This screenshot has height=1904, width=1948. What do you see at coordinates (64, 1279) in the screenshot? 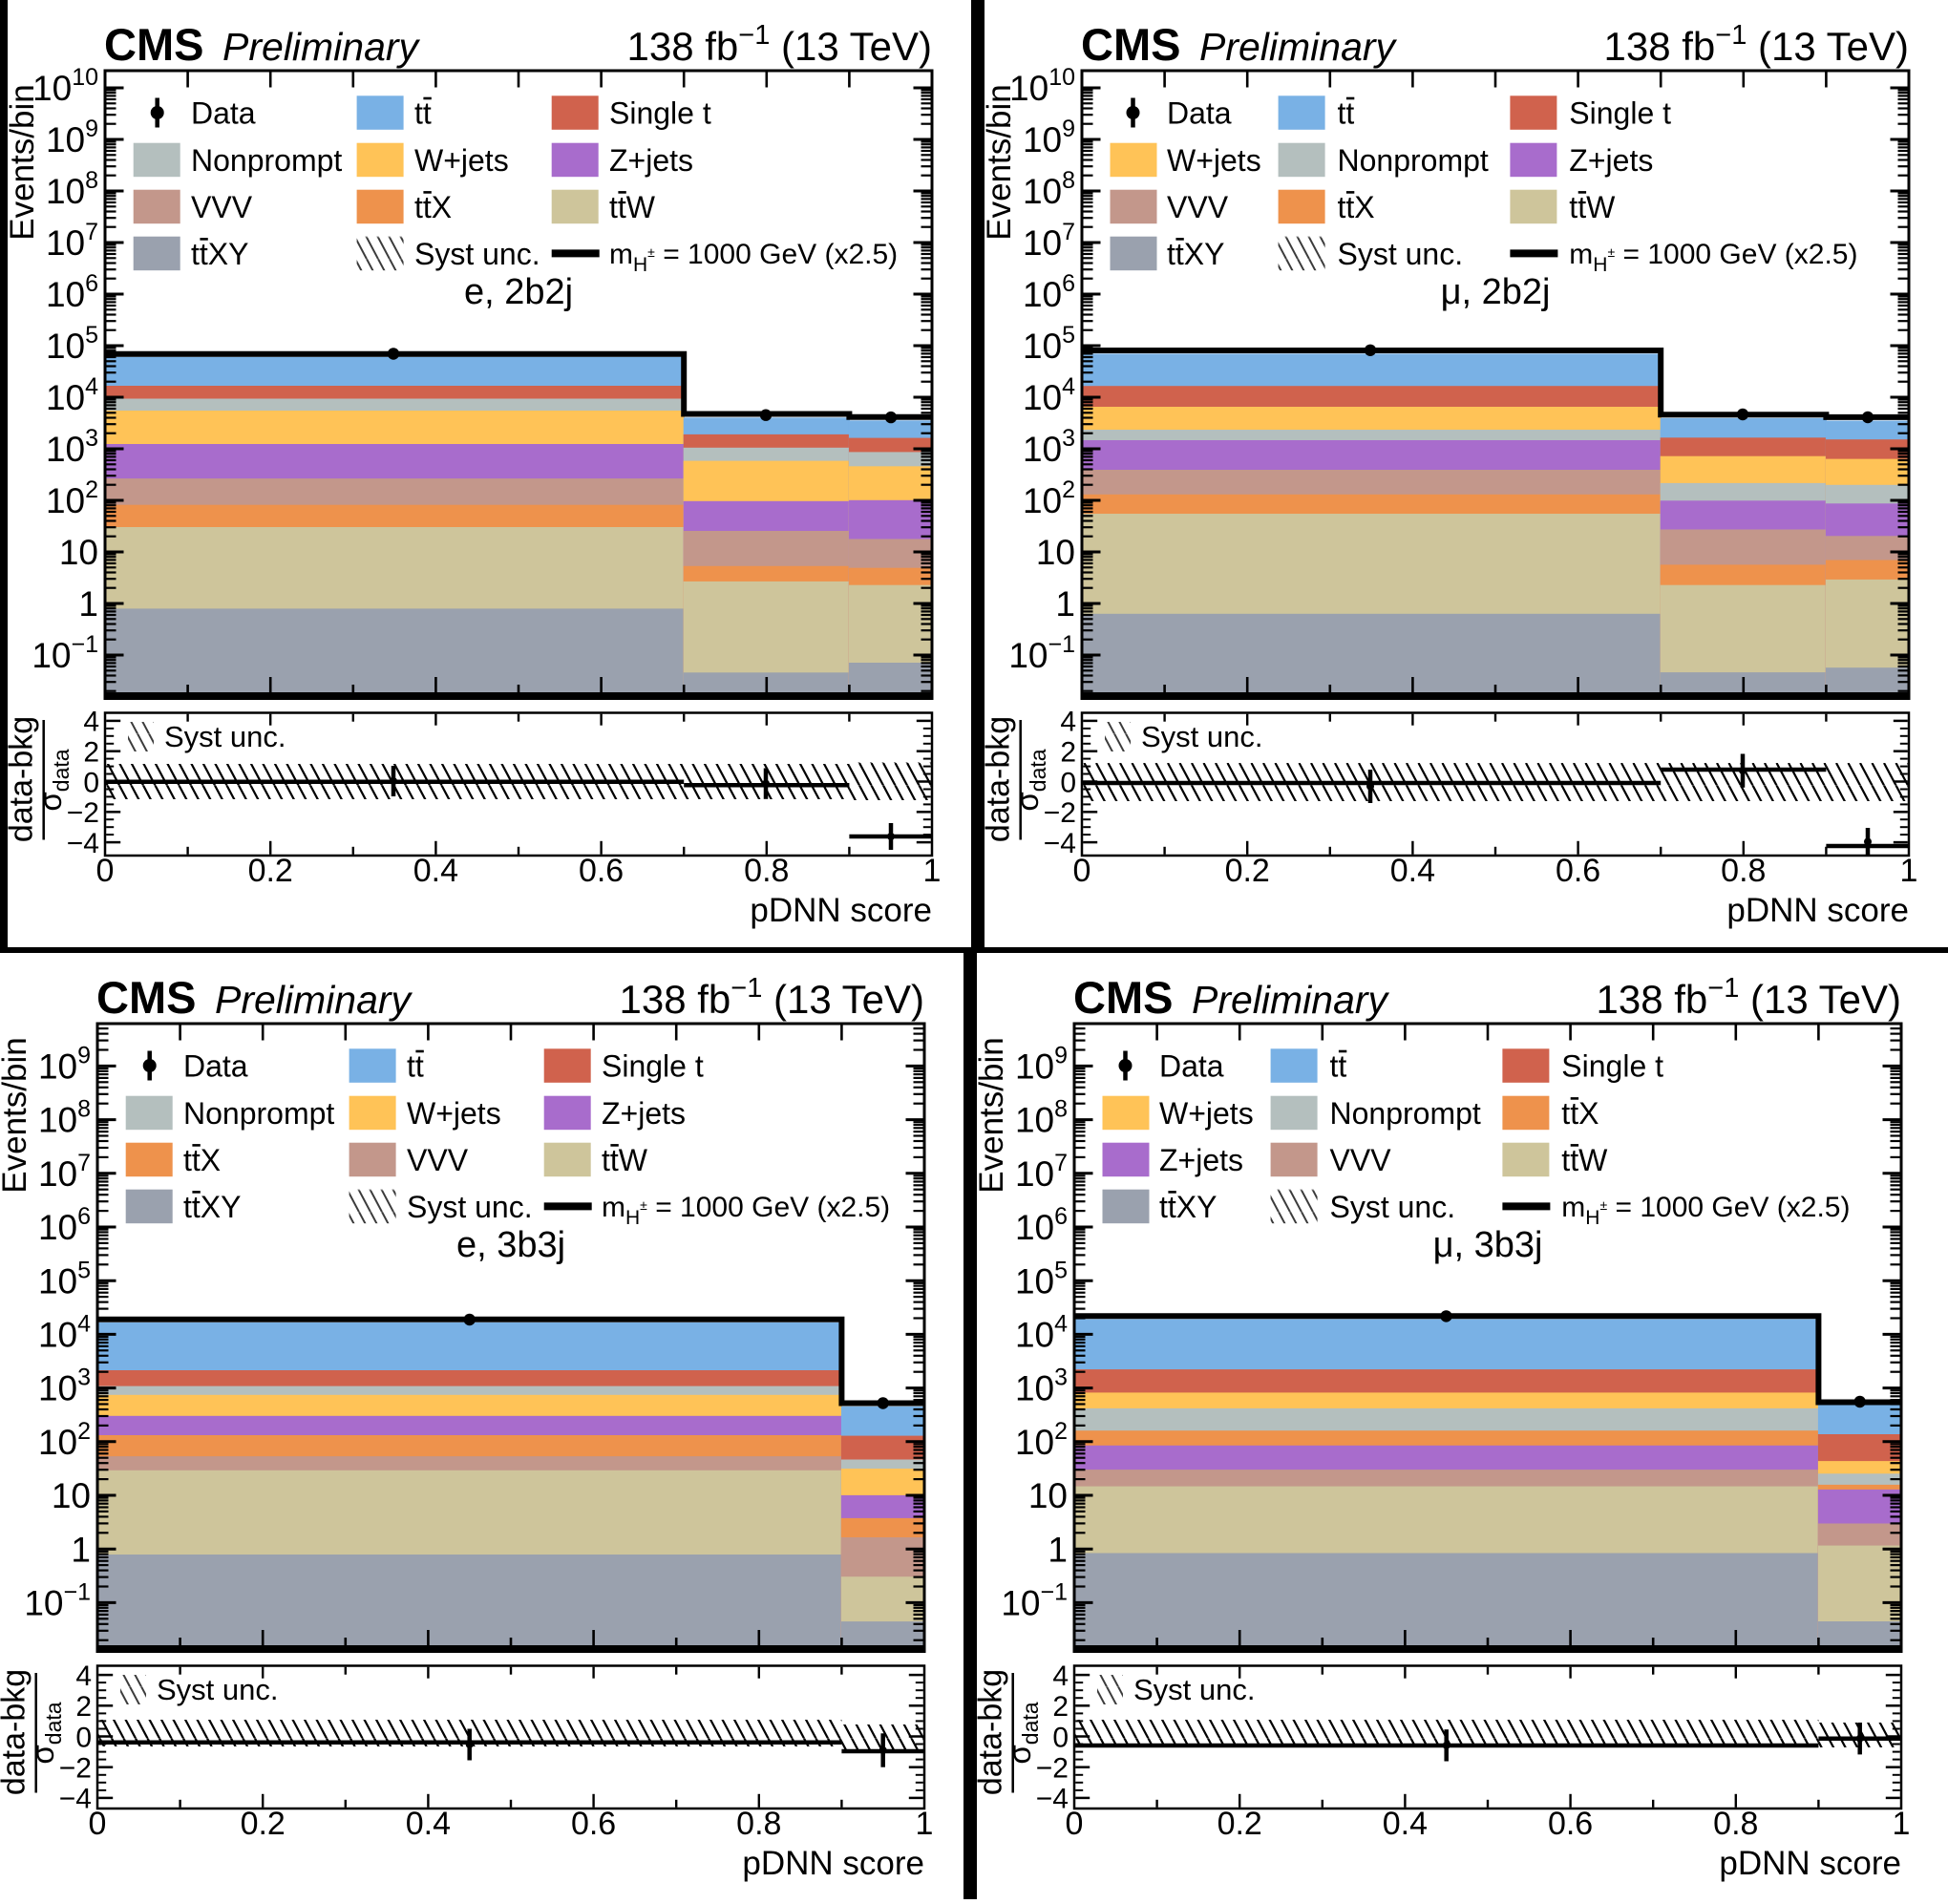
I see `svg-text: 10⁵` at bounding box center [64, 1279].